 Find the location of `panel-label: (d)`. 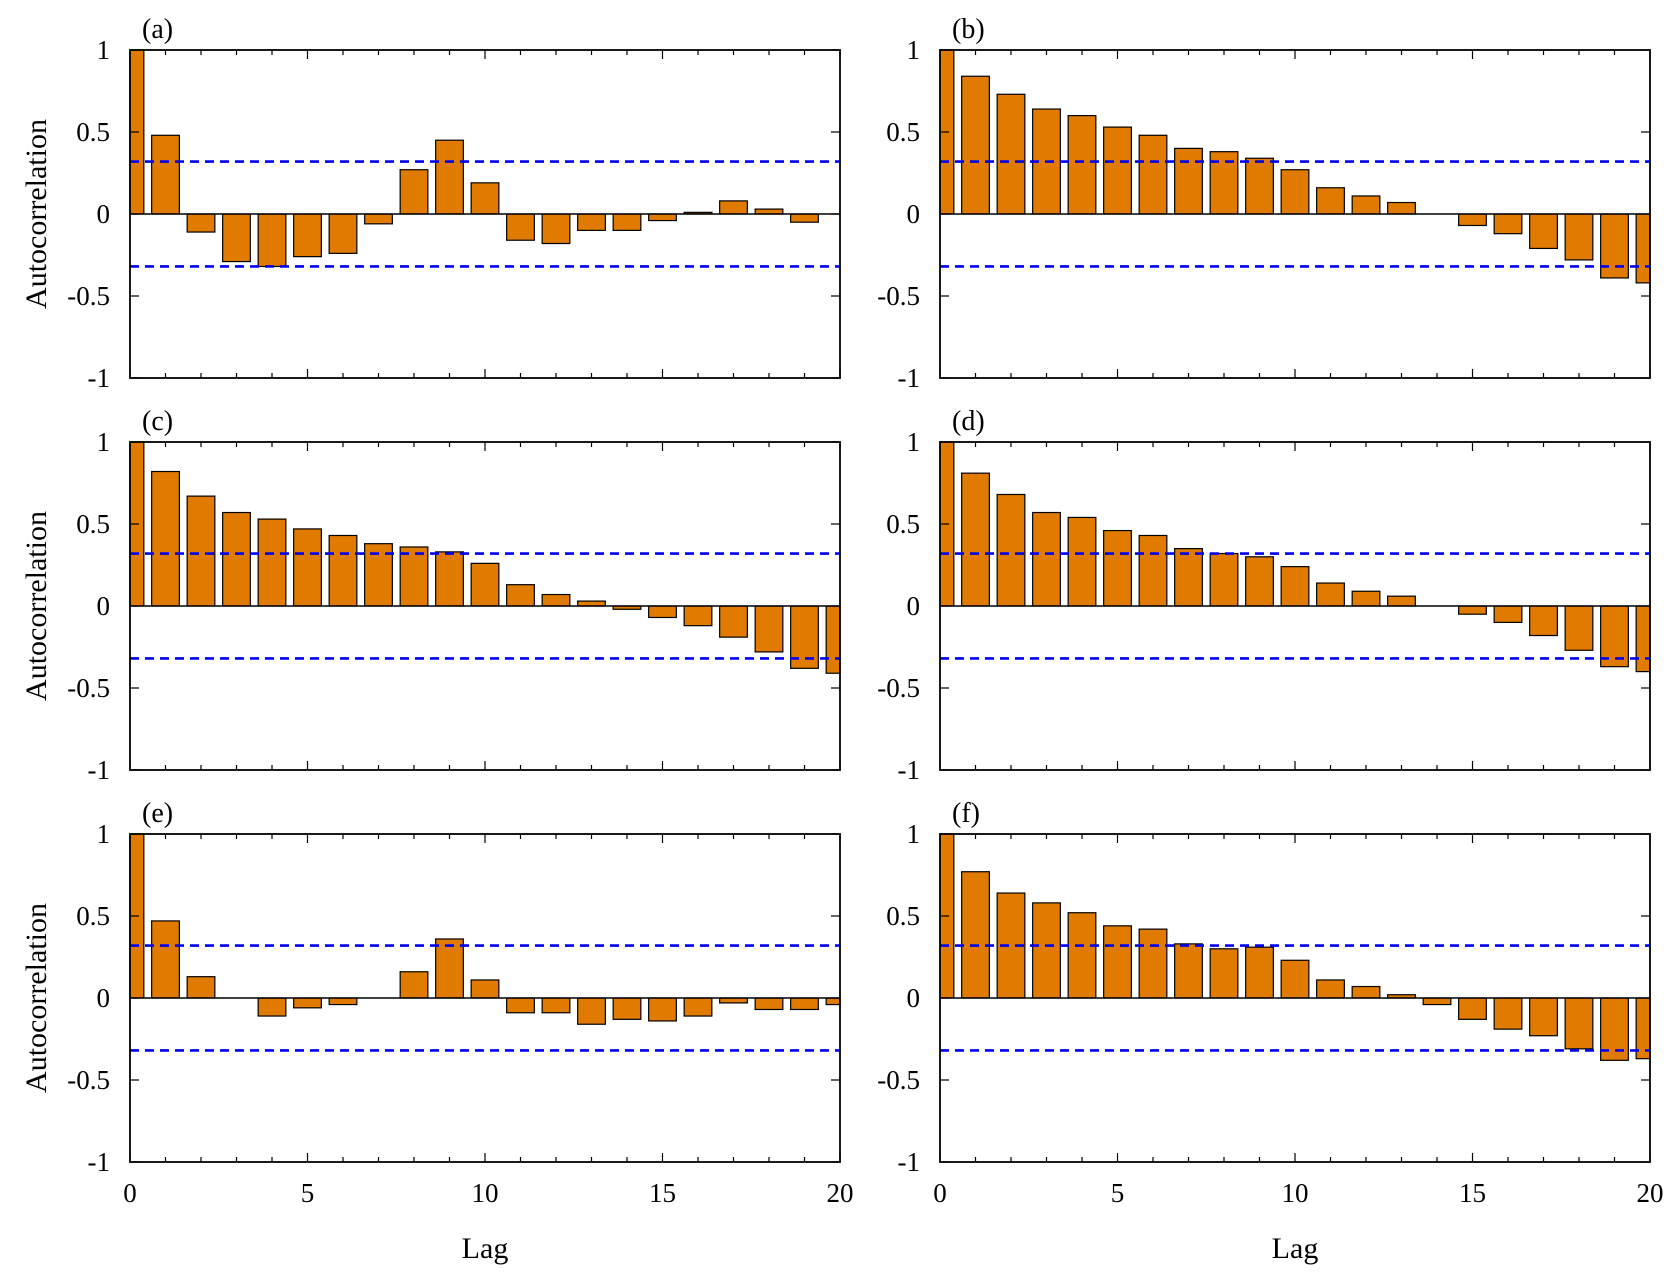

panel-label: (d) is located at coordinates (968, 421).